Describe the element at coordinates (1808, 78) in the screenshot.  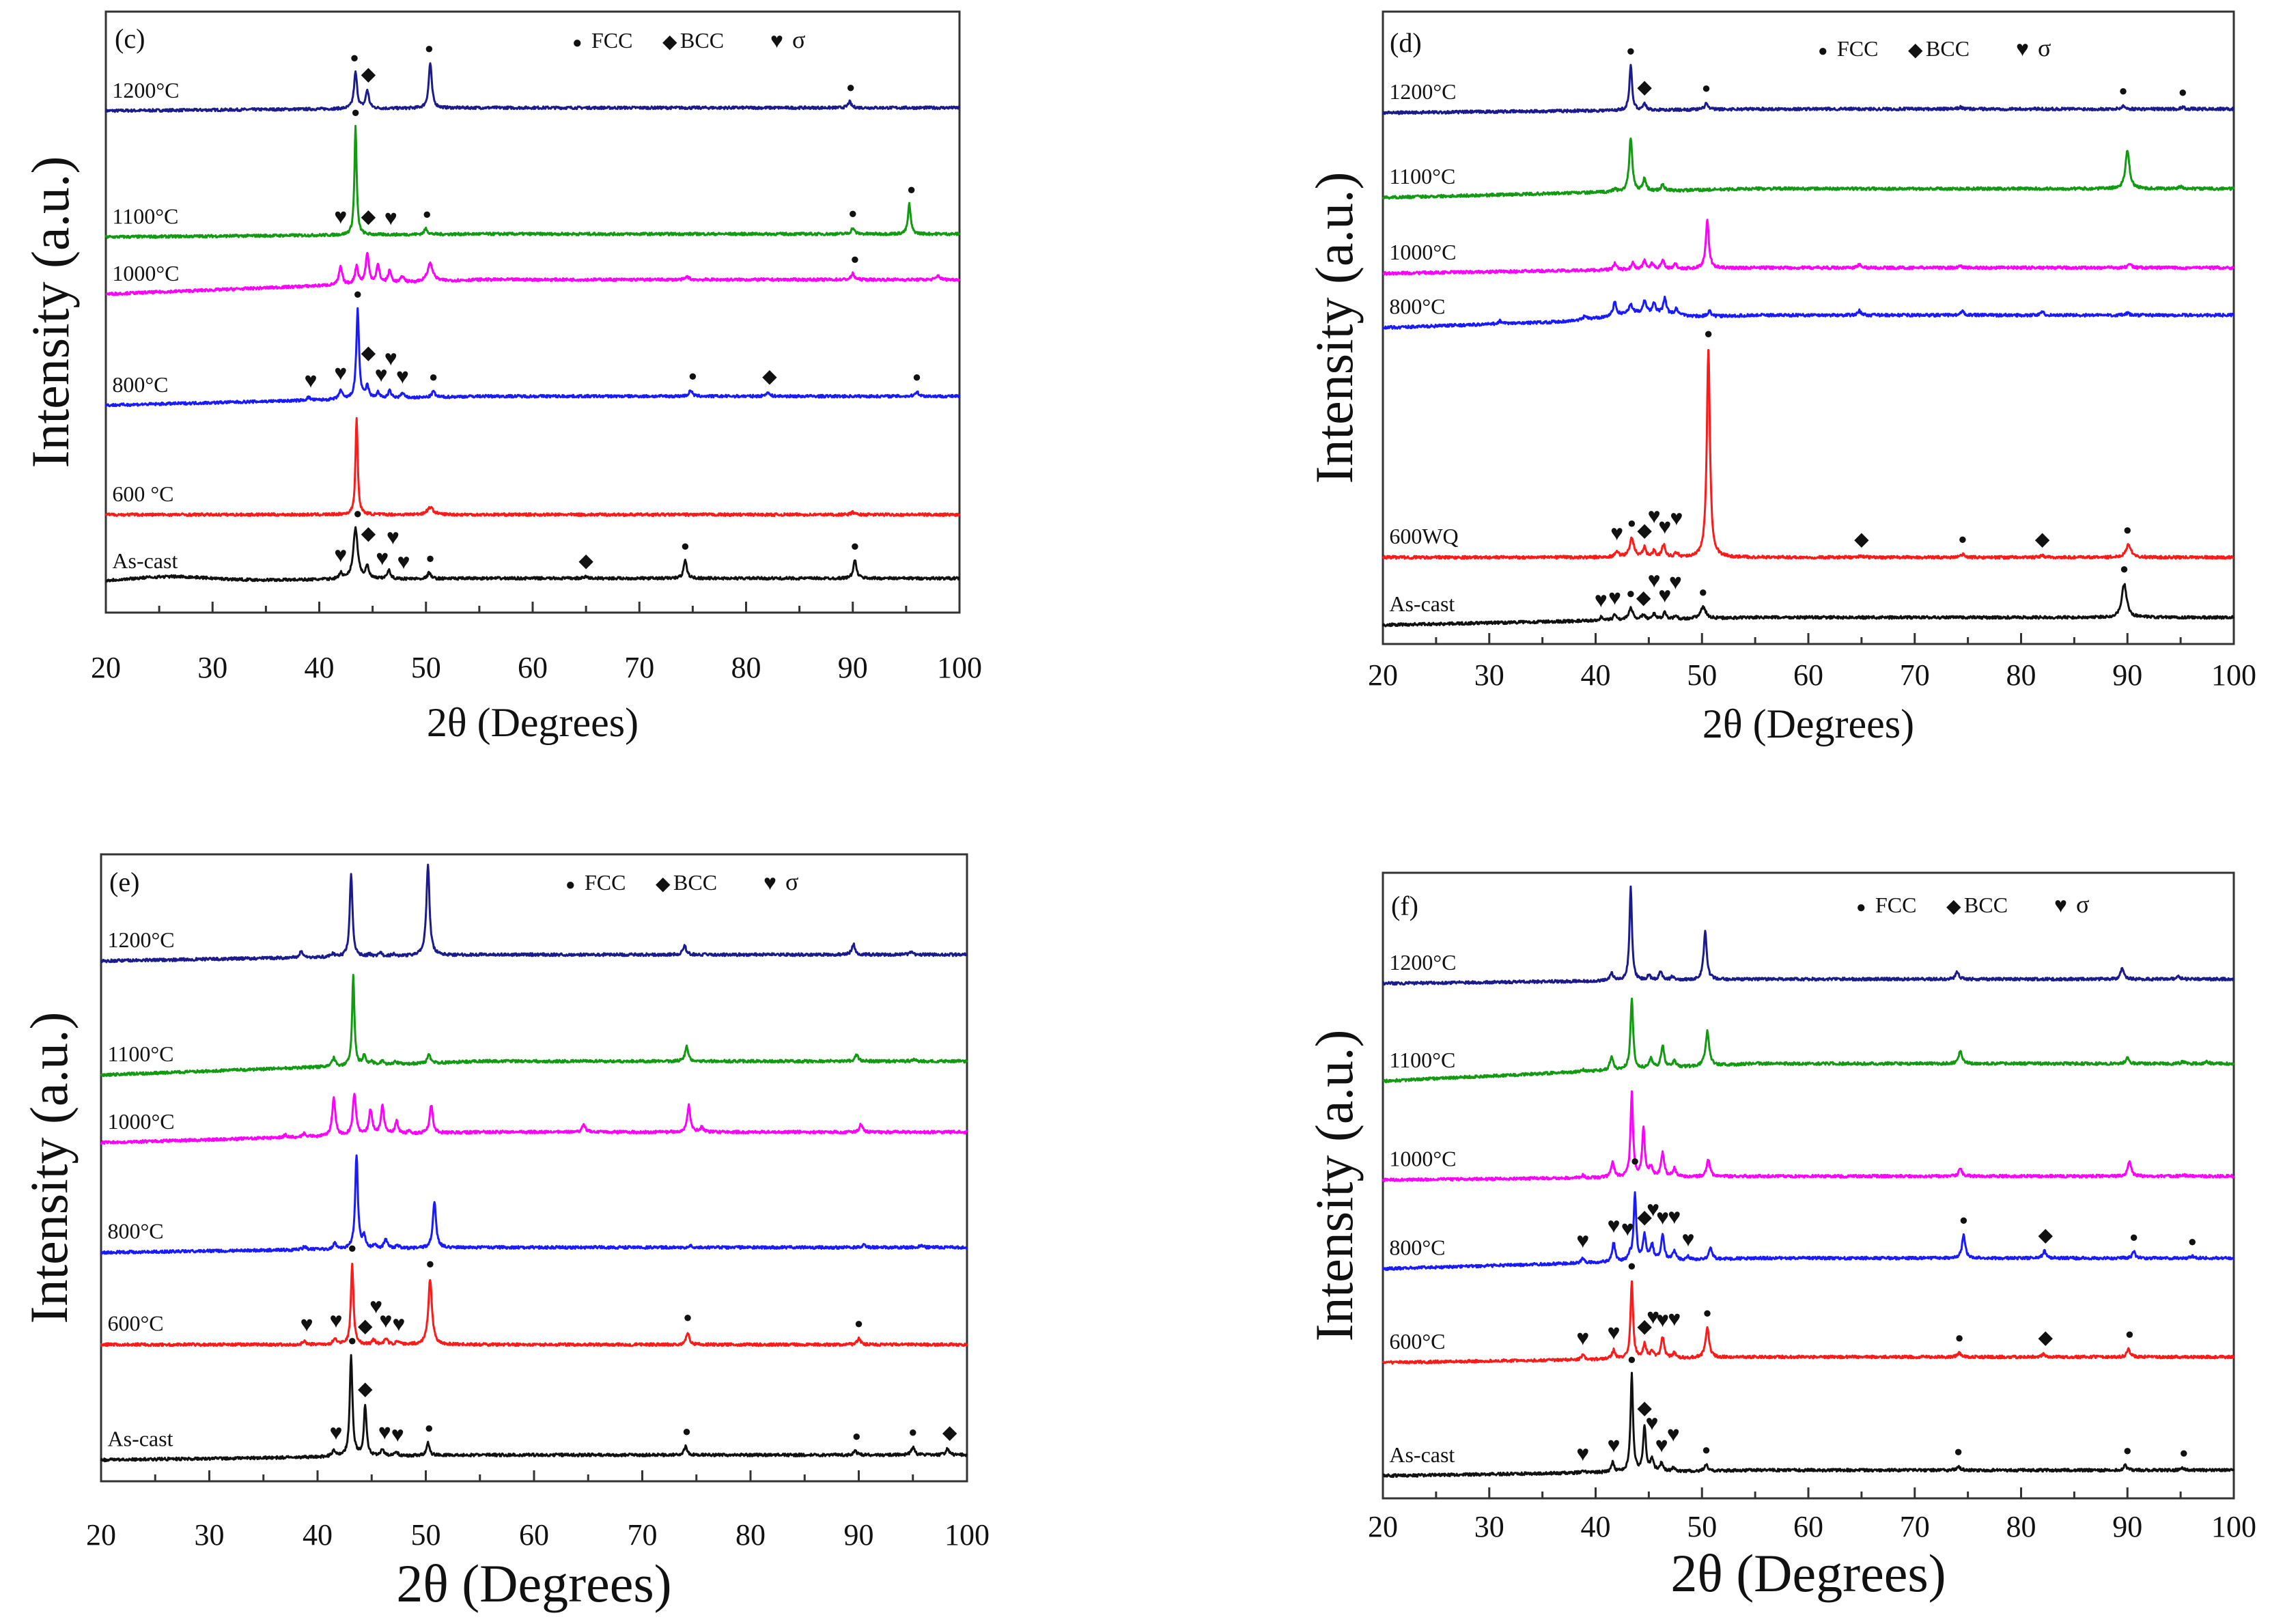
I see `series-1200-c: 1200°C●◆ ● ● ●` at that location.